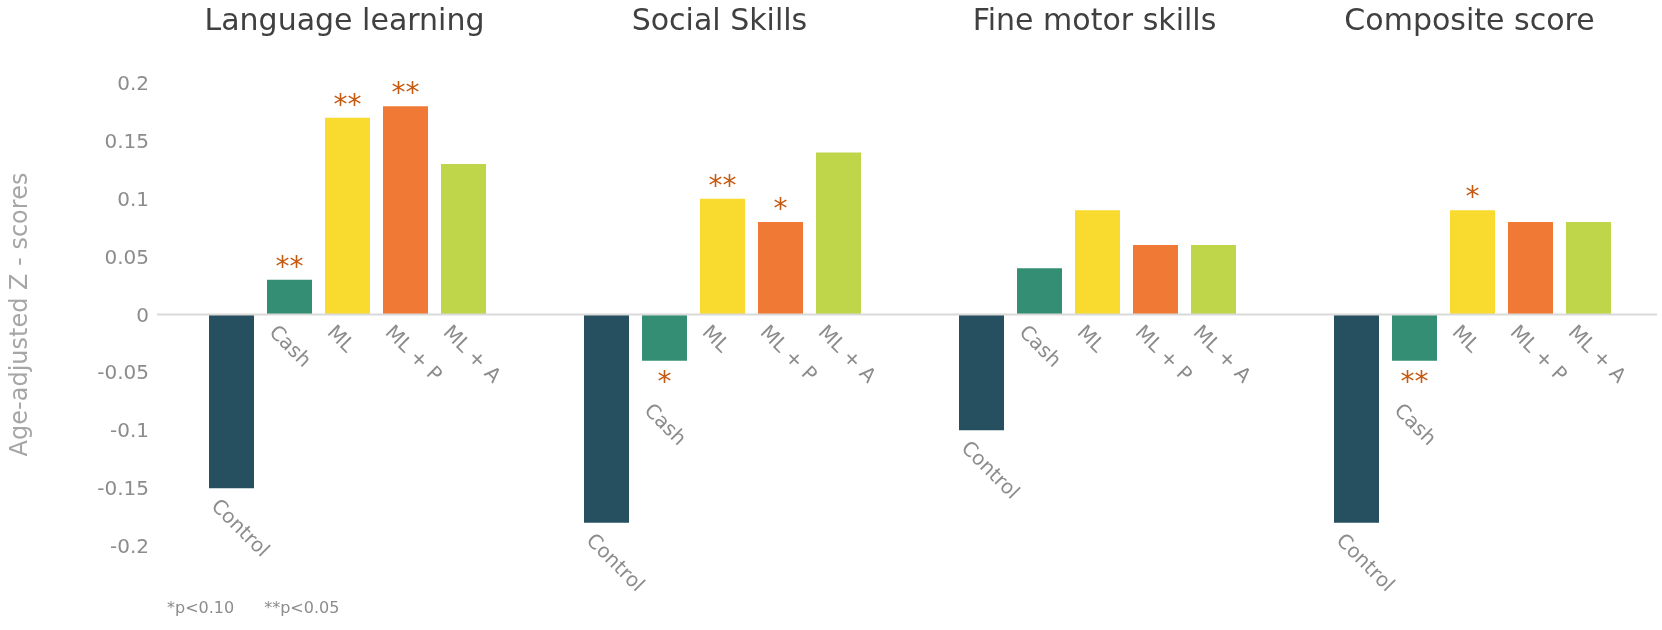 The width and height of the screenshot is (1662, 630). I want to click on chart-title: Social Skills, so click(719, 19).